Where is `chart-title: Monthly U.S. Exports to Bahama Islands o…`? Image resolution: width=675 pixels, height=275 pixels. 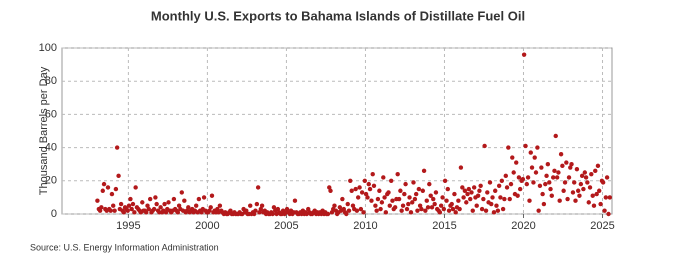
chart-title: Monthly U.S. Exports to Bahama Islands o… is located at coordinates (338, 15).